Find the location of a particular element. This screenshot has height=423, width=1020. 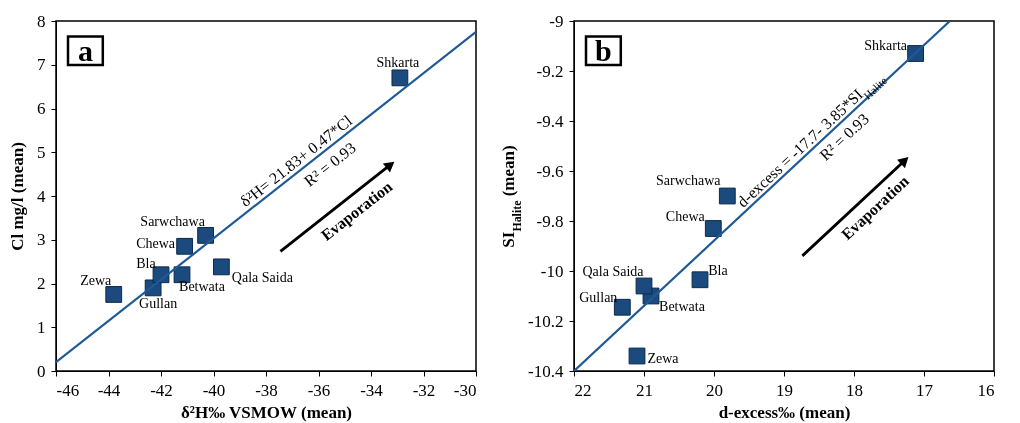

y-tick-label: -9.4 is located at coordinates (550, 121).